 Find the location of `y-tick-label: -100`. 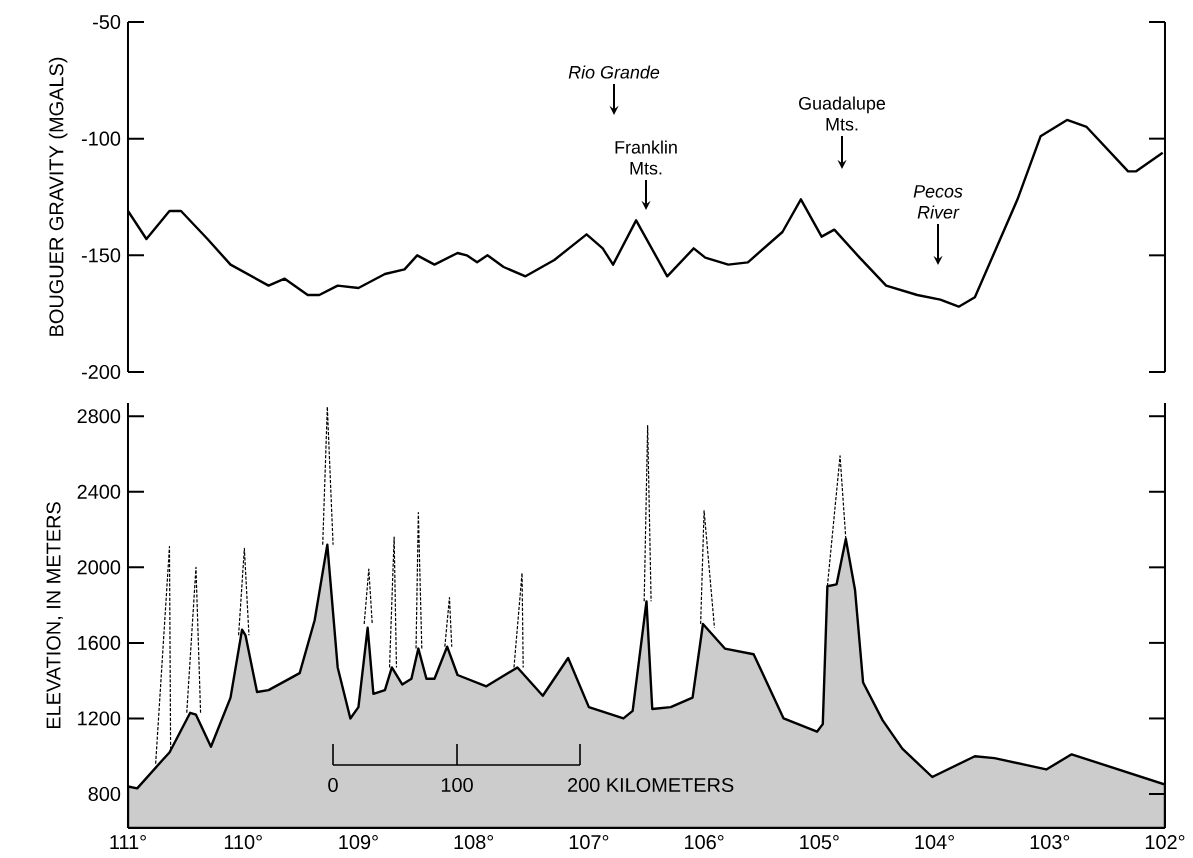

y-tick-label: -100 is located at coordinates (101, 138).